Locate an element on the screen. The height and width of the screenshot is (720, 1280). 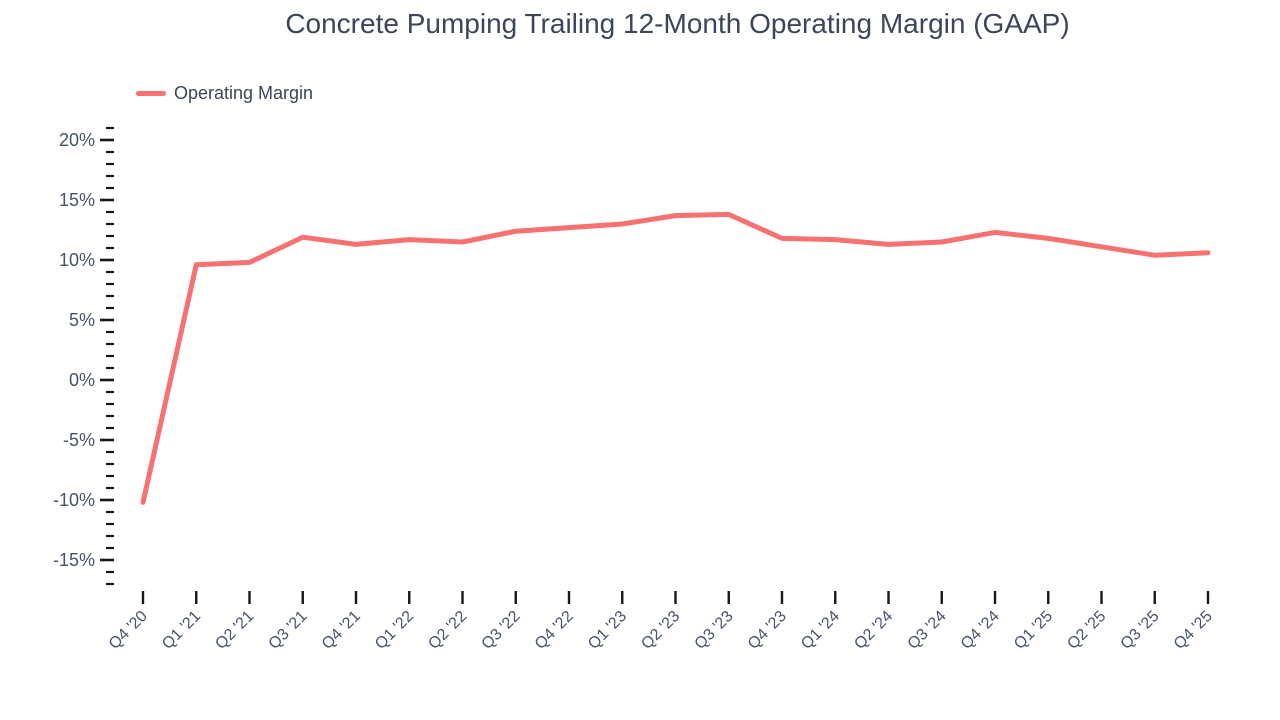
y-axis-label: -15% is located at coordinates (74, 560).